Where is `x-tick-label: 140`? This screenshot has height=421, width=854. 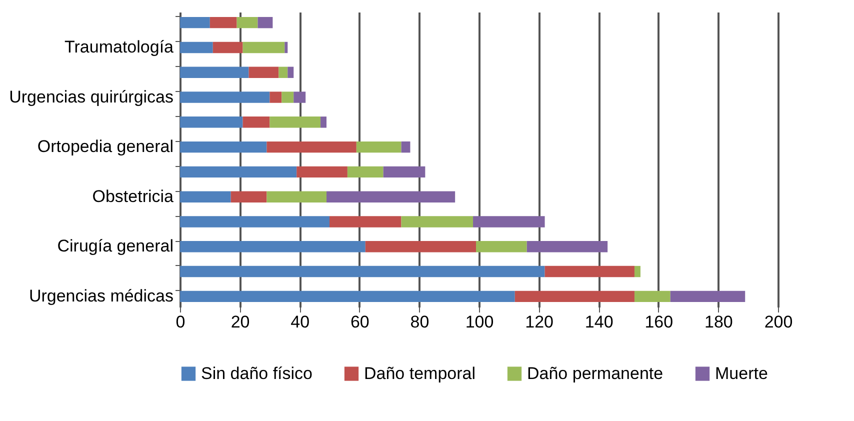
x-tick-label: 140 is located at coordinates (599, 322).